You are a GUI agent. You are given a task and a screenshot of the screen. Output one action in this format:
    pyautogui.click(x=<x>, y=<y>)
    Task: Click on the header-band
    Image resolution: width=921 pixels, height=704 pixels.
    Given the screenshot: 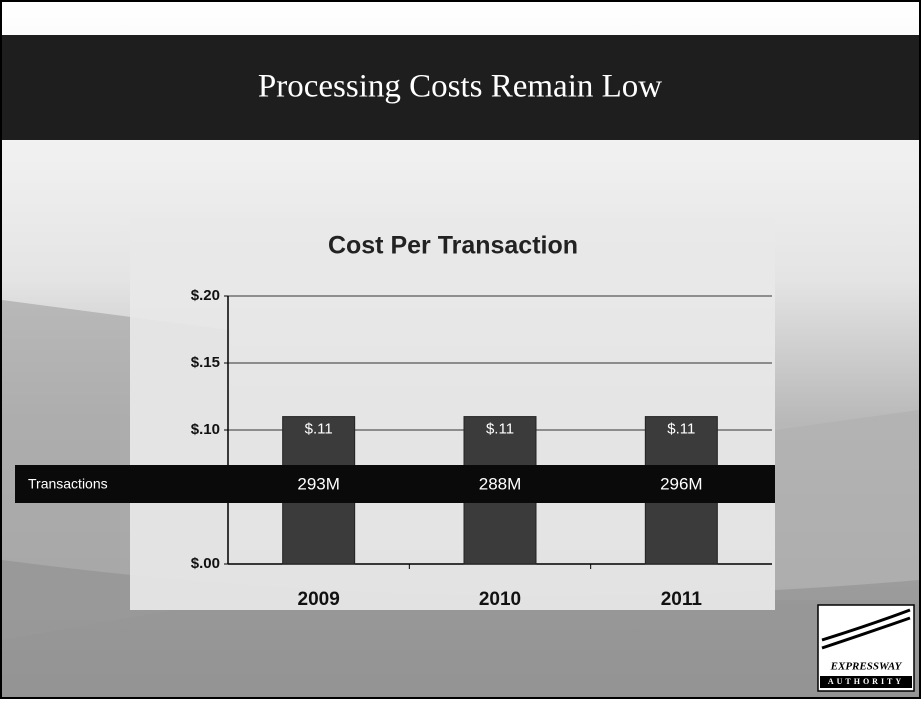 What is the action you would take?
    pyautogui.click(x=460, y=87)
    